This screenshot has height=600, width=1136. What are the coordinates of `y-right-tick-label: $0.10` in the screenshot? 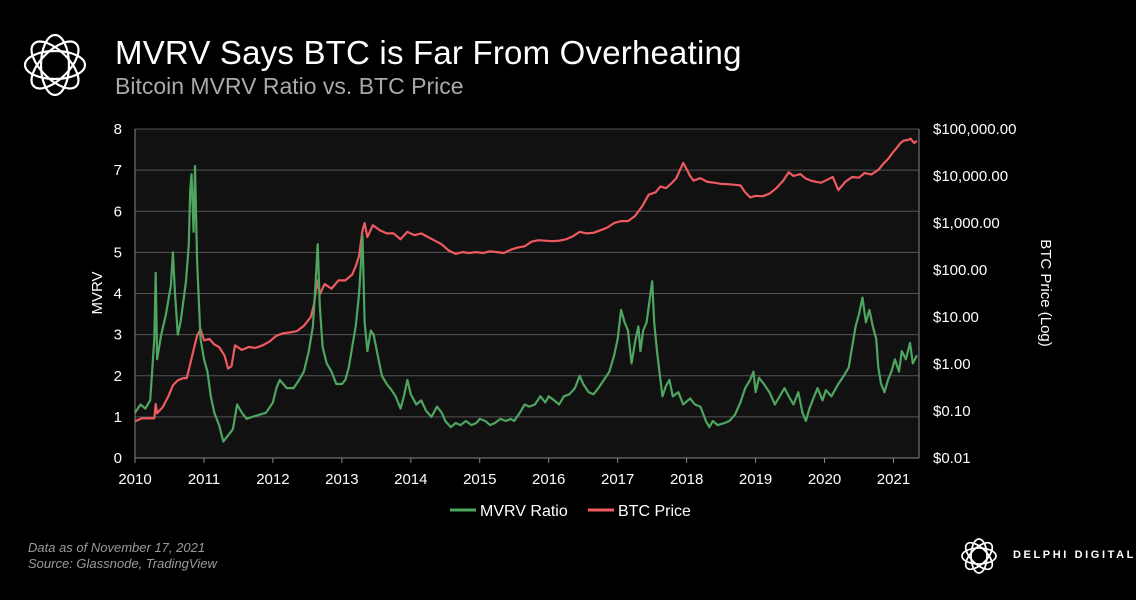 It's located at (952, 411).